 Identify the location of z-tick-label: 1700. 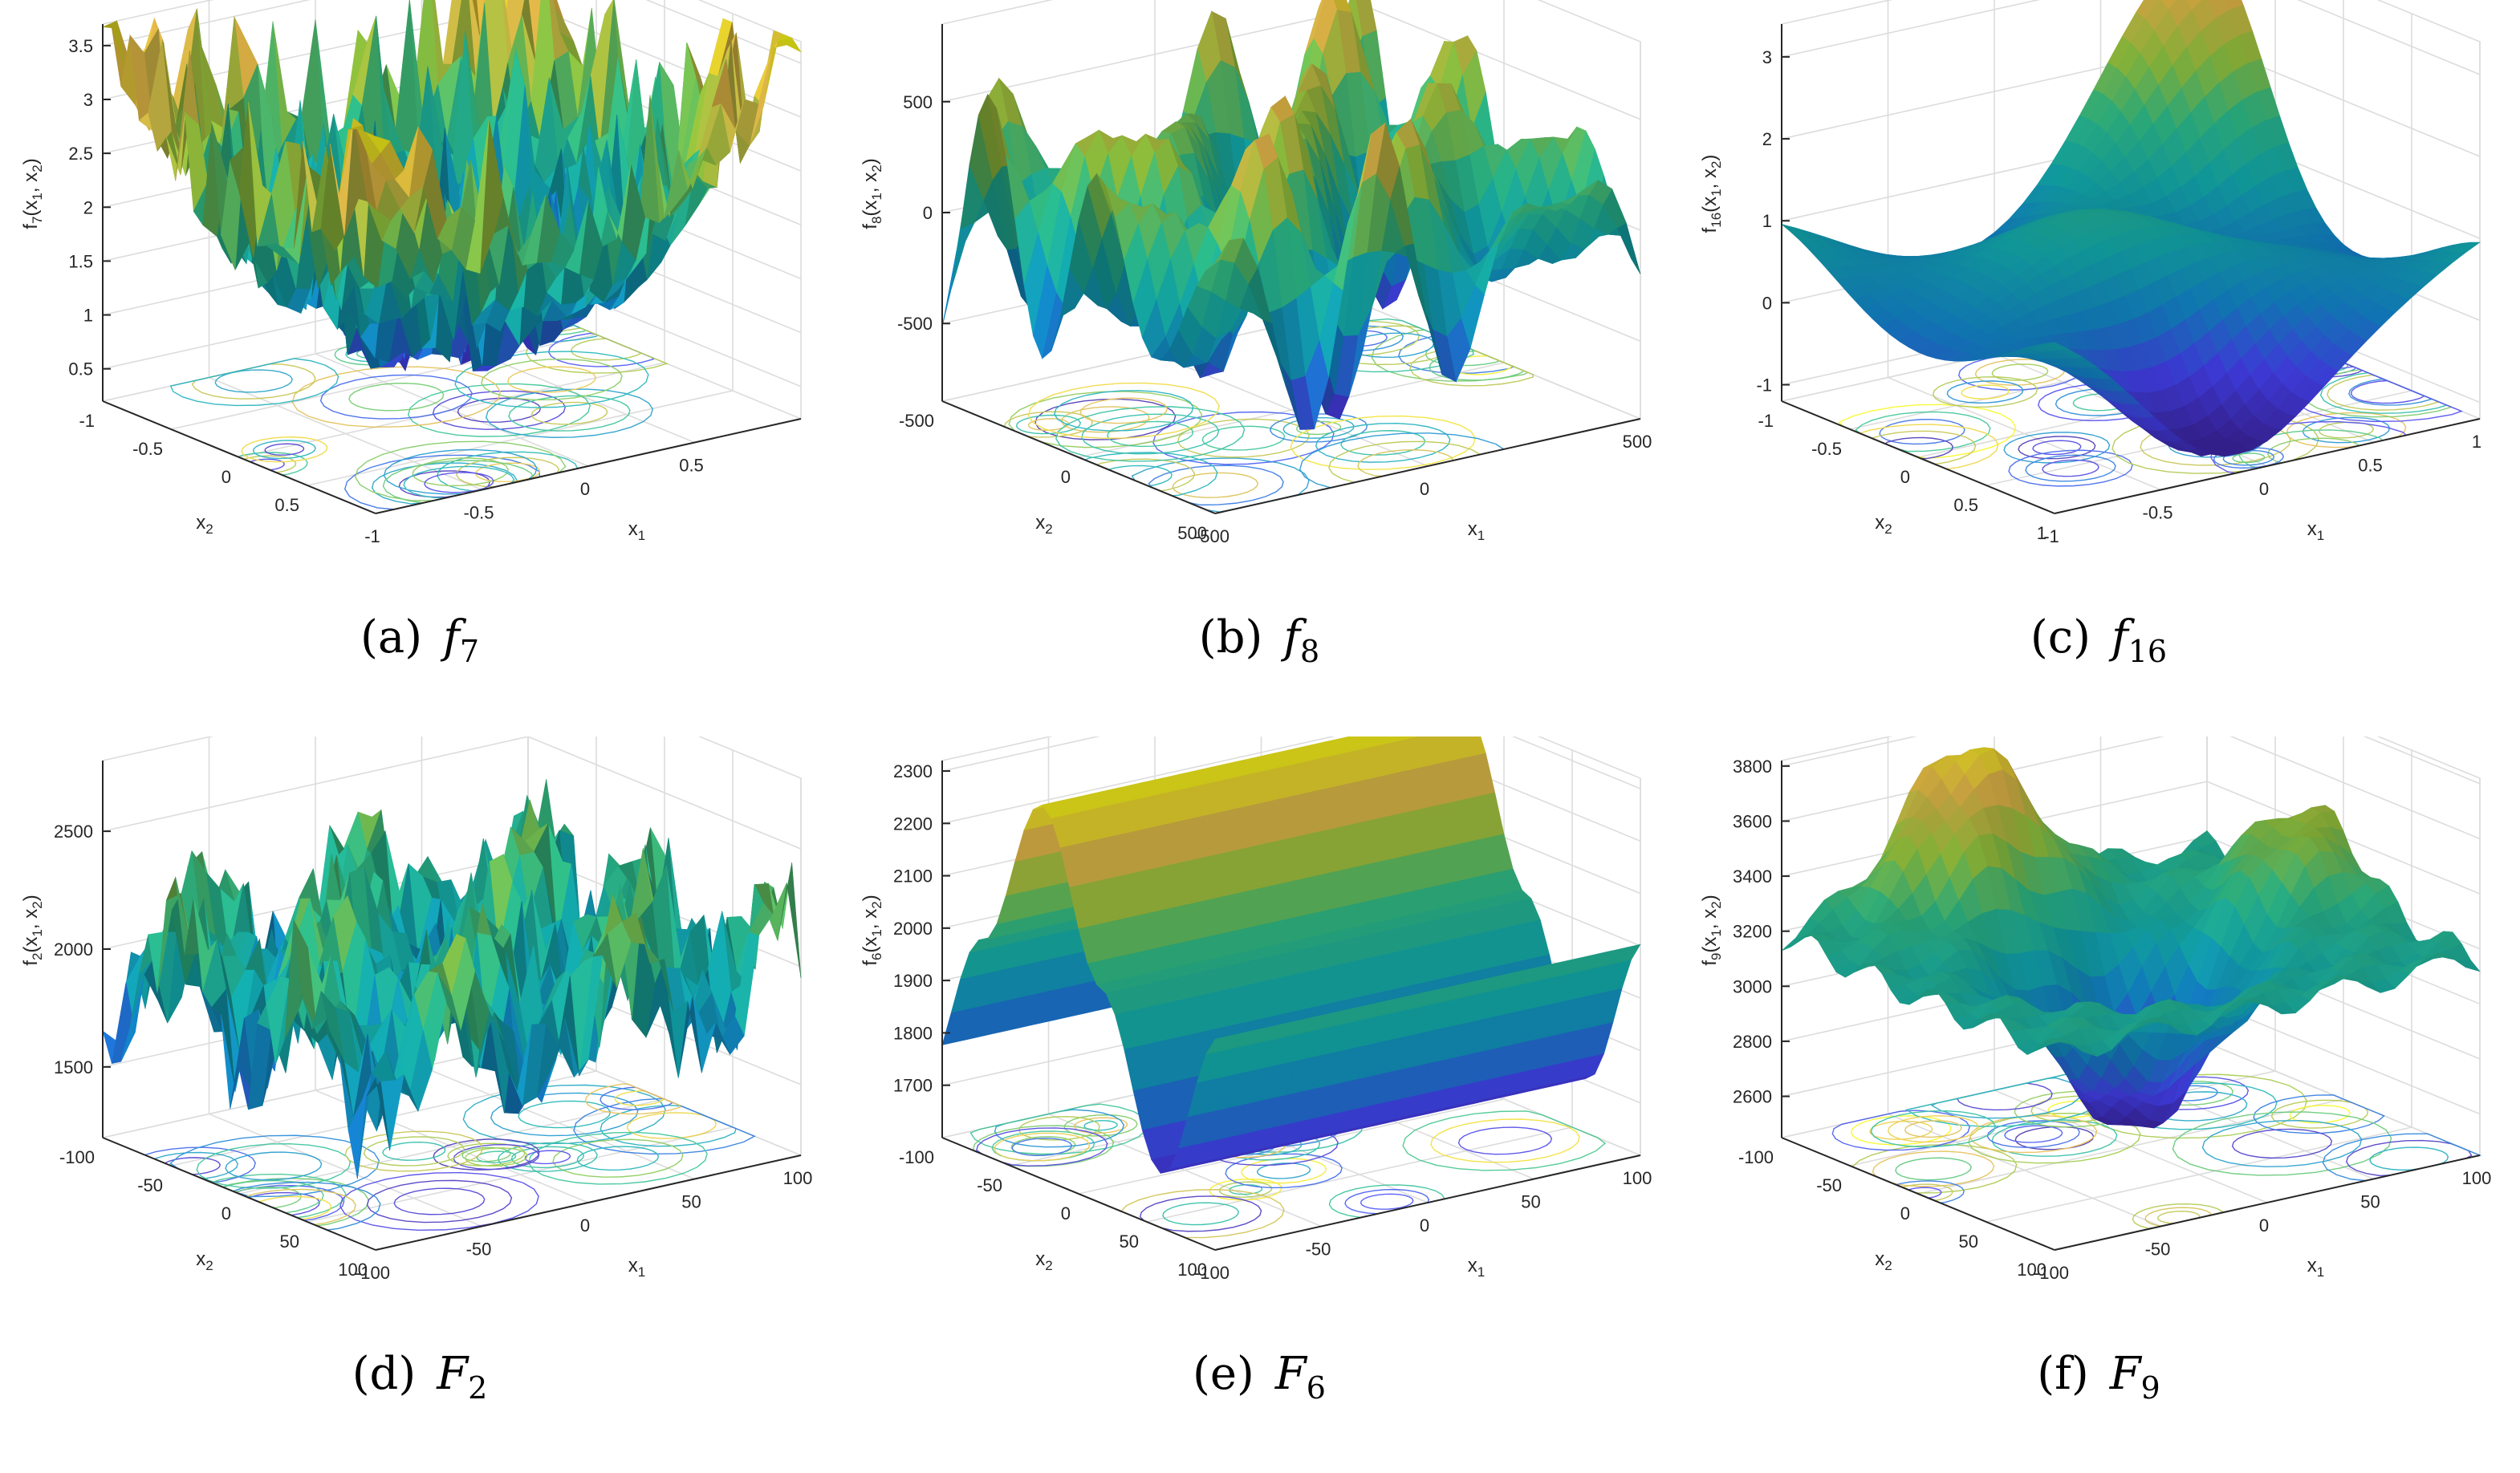
(913, 1086).